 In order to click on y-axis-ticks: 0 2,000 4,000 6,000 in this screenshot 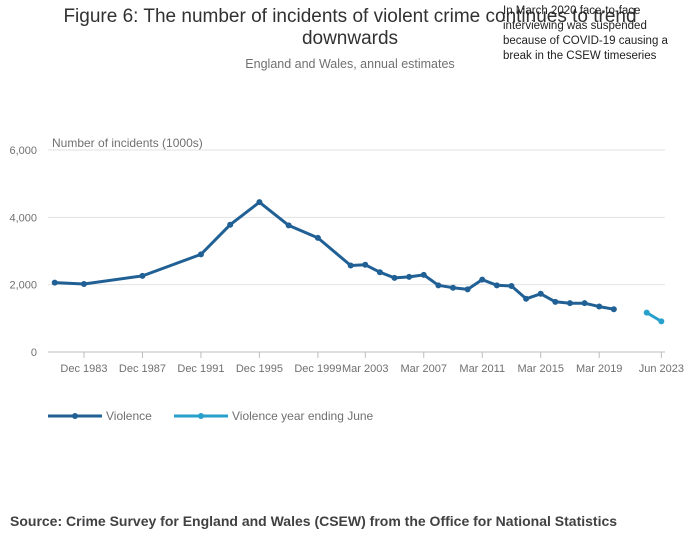, I will do `click(23, 252)`.